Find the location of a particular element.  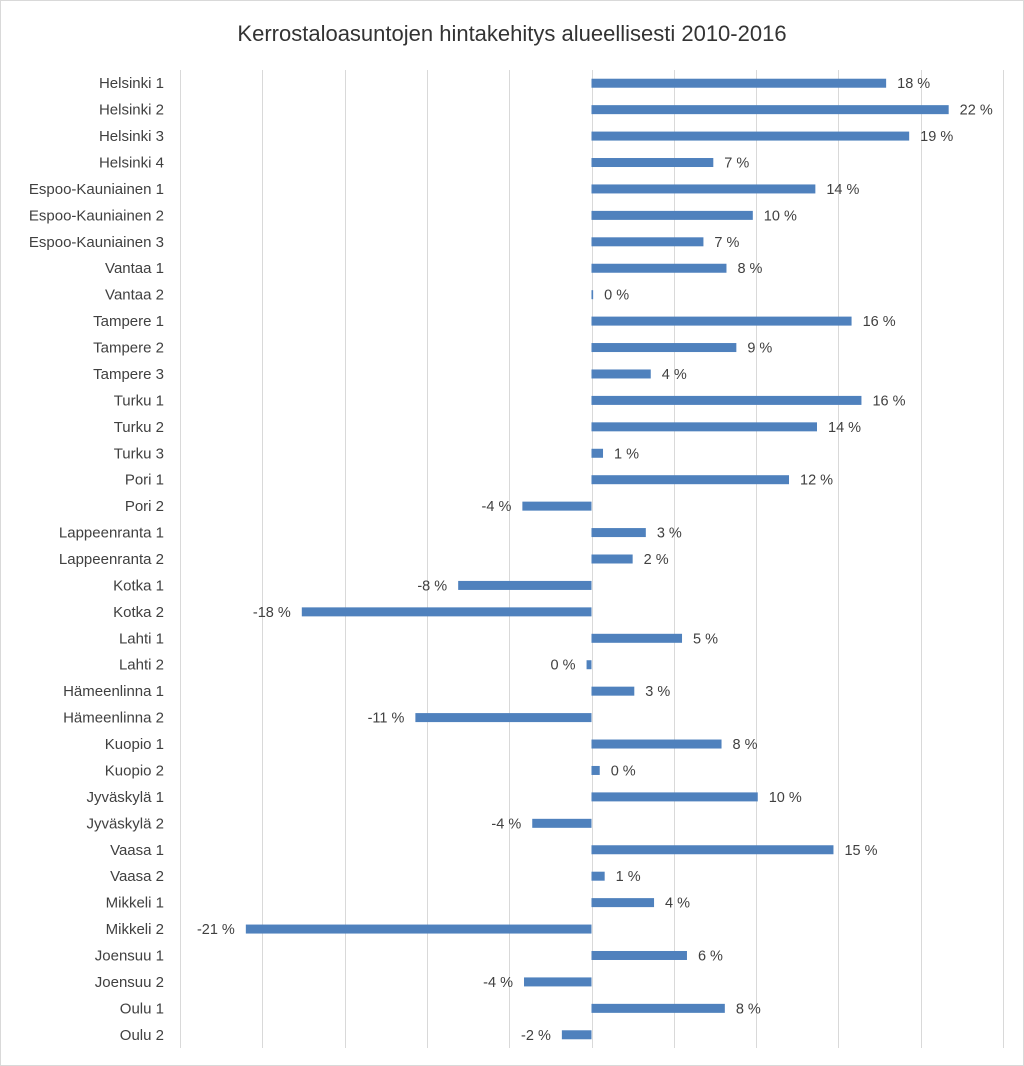

category-label: Kuopio 1 is located at coordinates (134, 744).